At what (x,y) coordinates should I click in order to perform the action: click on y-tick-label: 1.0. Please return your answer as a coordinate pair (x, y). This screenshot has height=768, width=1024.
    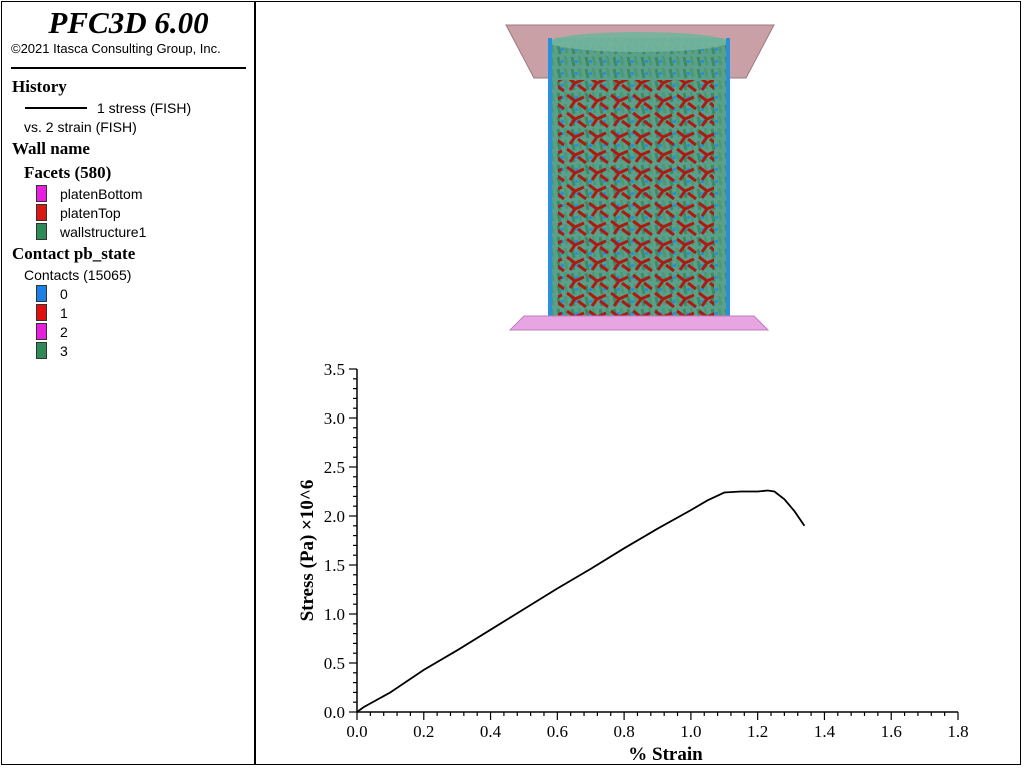
    Looking at the image, I should click on (334, 614).